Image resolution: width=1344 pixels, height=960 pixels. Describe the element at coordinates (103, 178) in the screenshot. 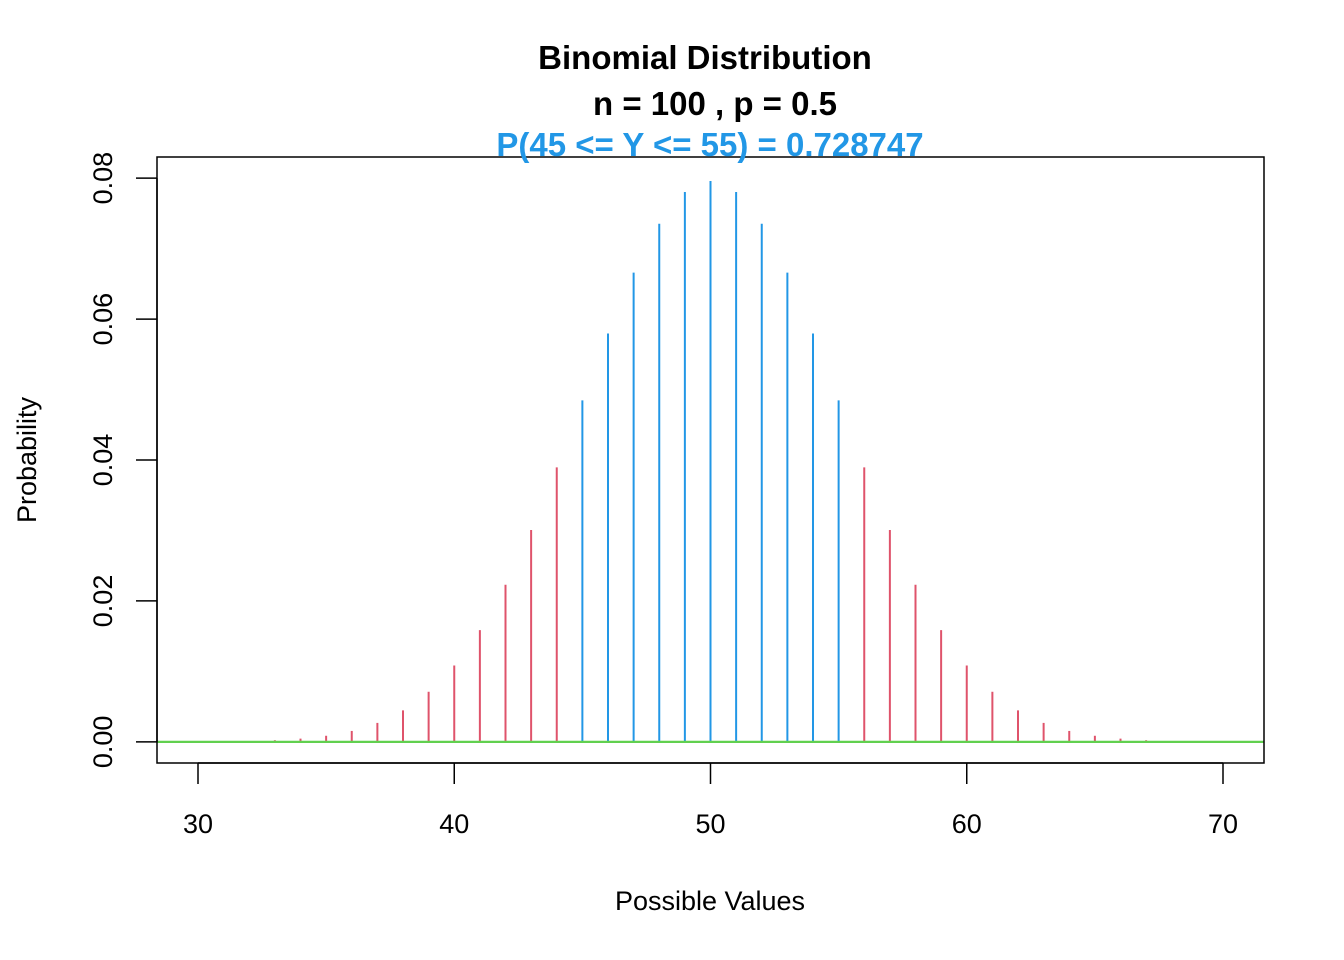

I see `y-tick-label-4: 0.08` at that location.